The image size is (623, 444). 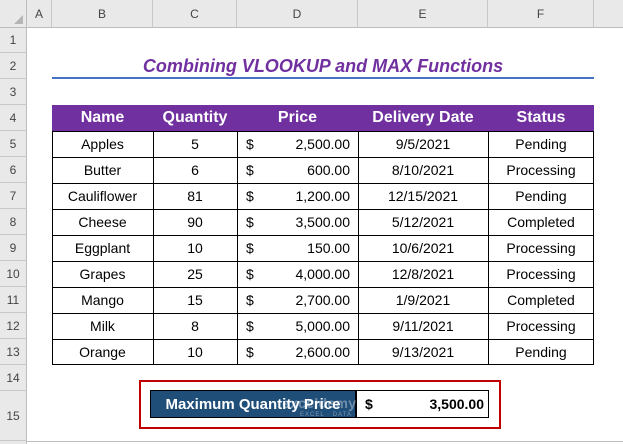 What do you see at coordinates (13, 196) in the screenshot?
I see `row-header-7: 7` at bounding box center [13, 196].